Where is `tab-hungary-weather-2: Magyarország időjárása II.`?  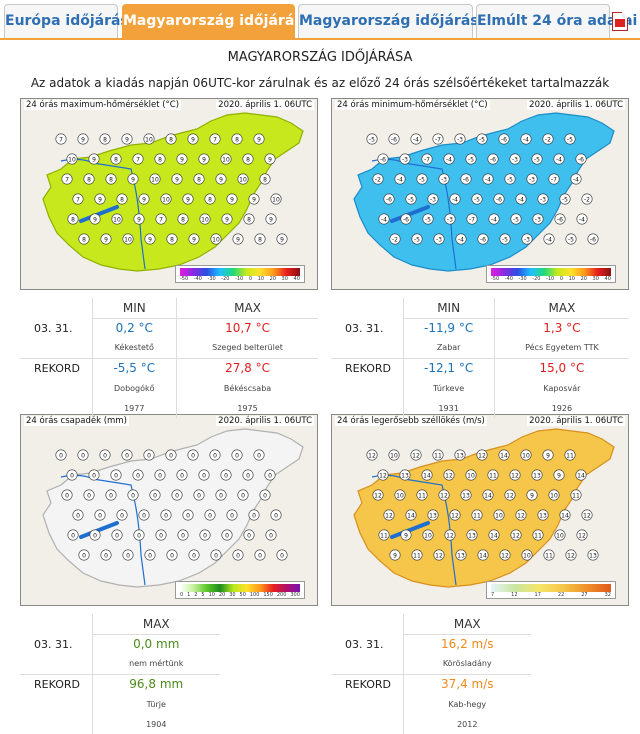 tab-hungary-weather-2: Magyarország időjárása II. is located at coordinates (403, 21).